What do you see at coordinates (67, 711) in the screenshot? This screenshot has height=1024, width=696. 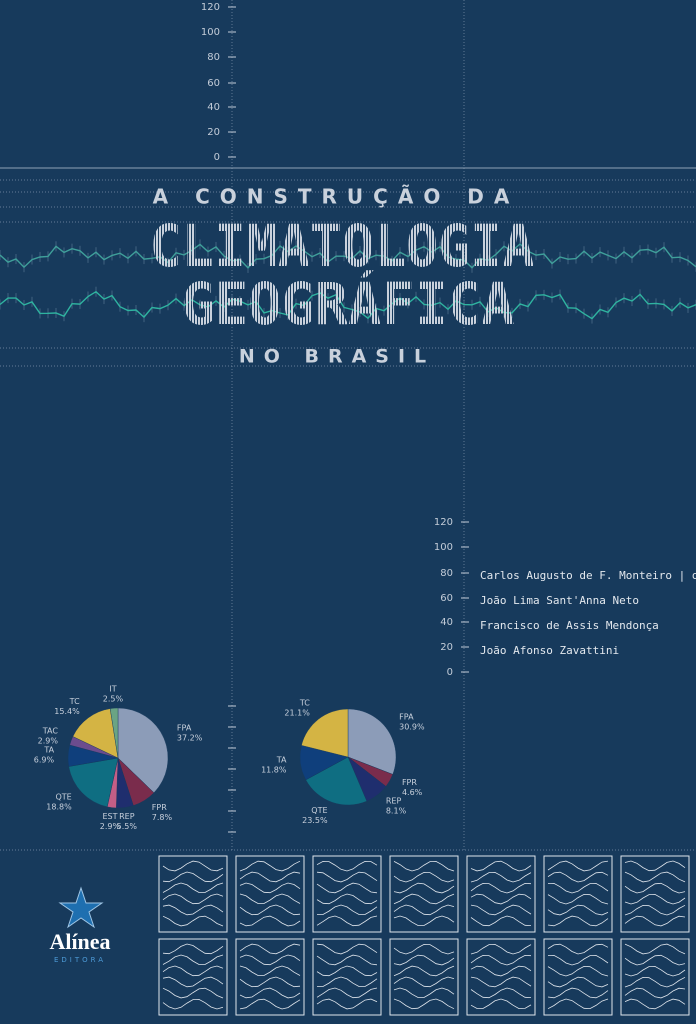 I see `pie-value-label: 15.4%` at bounding box center [67, 711].